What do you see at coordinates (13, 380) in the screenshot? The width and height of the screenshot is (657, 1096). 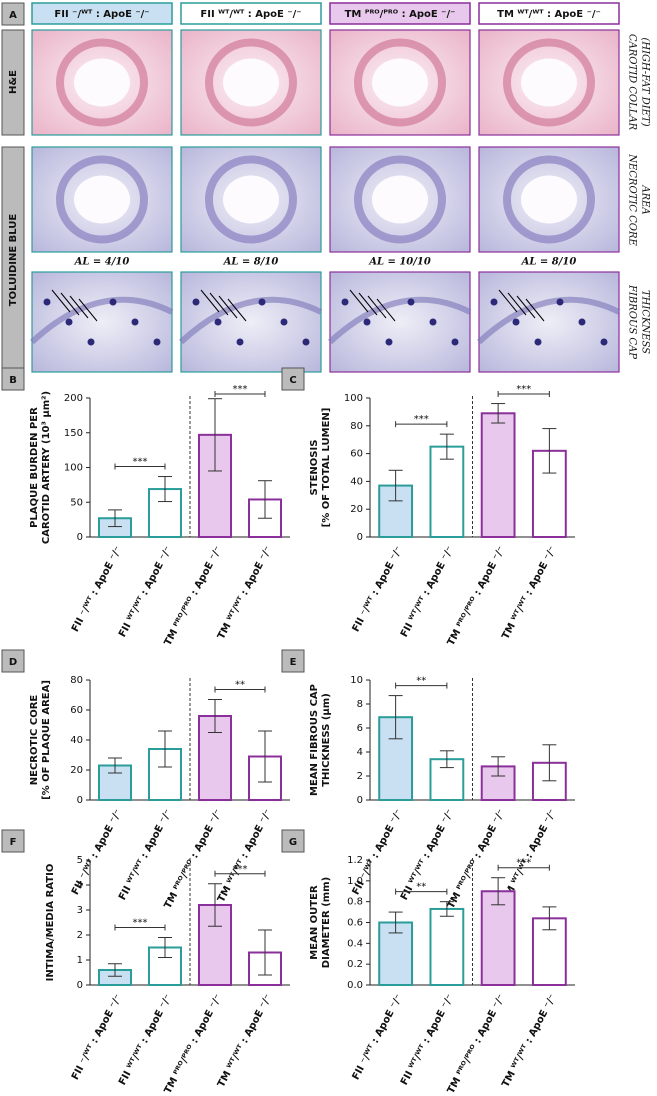 I see `panel-letter: B` at bounding box center [13, 380].